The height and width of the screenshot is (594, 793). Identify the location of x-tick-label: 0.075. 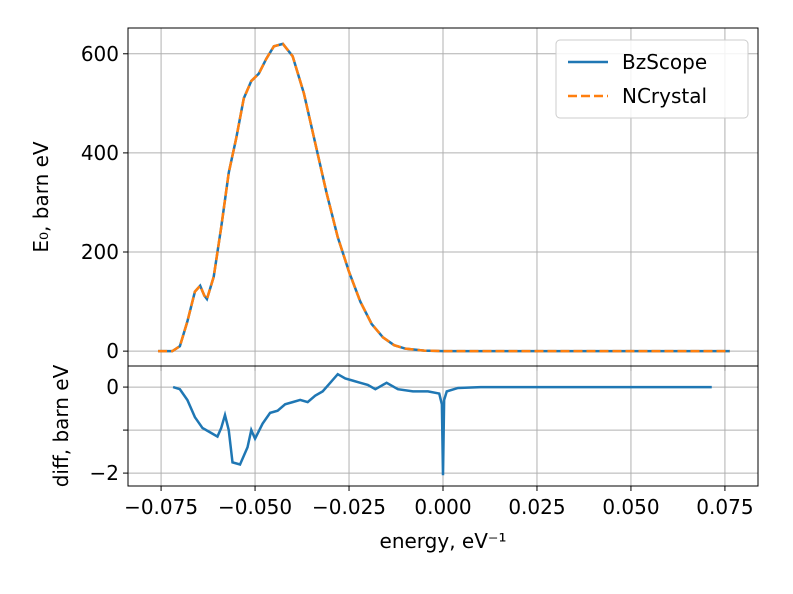
(724, 507).